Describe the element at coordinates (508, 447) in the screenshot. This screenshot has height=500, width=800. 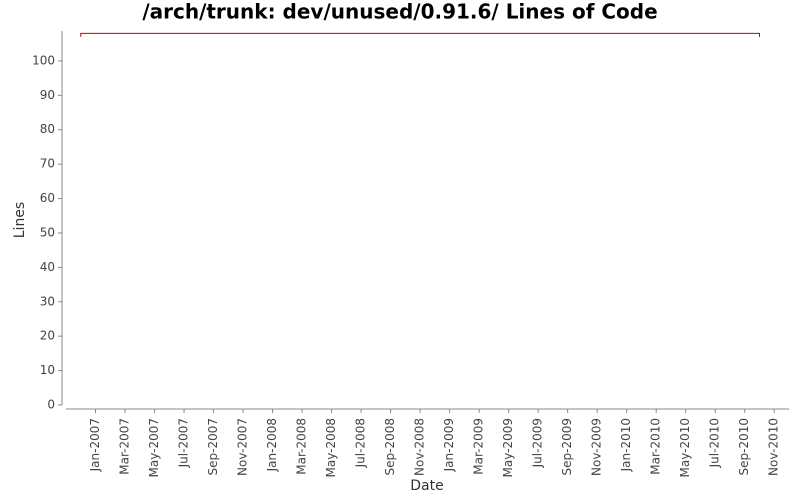
I see `x-tick-label: May-2009` at that location.